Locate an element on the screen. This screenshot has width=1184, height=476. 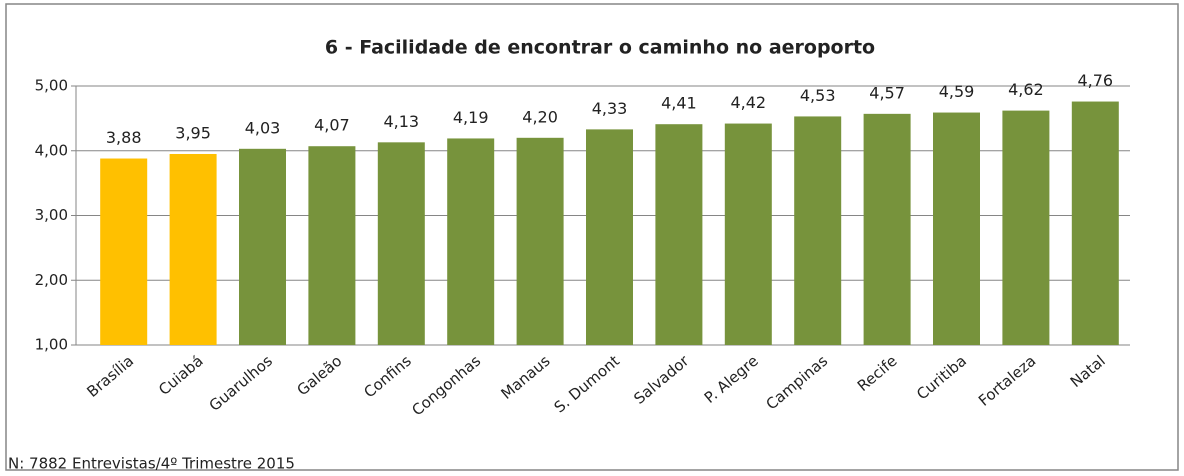
value-label: 4,03 is located at coordinates (263, 127).